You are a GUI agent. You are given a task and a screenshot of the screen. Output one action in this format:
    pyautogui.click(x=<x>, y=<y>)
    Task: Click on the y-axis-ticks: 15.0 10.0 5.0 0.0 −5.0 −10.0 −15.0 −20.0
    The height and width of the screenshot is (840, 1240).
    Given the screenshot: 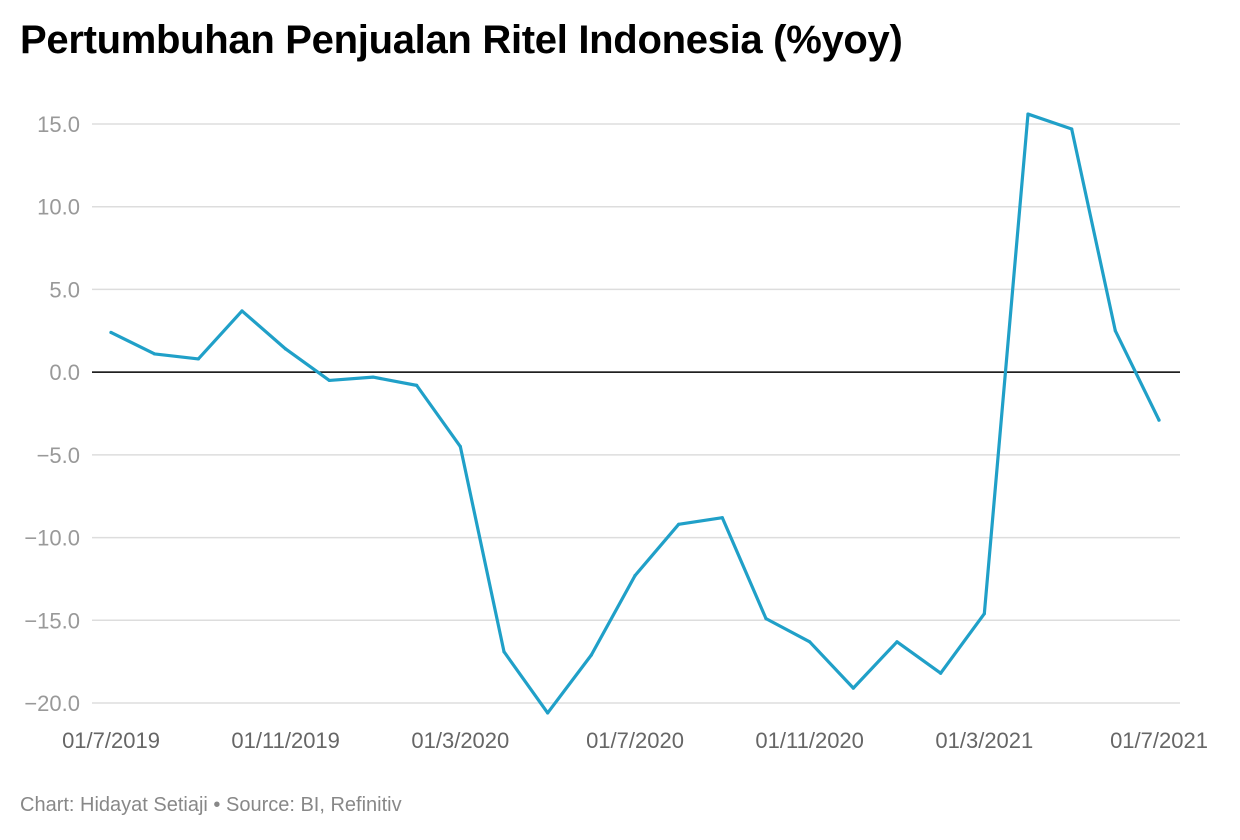 What is the action you would take?
    pyautogui.click(x=52, y=414)
    